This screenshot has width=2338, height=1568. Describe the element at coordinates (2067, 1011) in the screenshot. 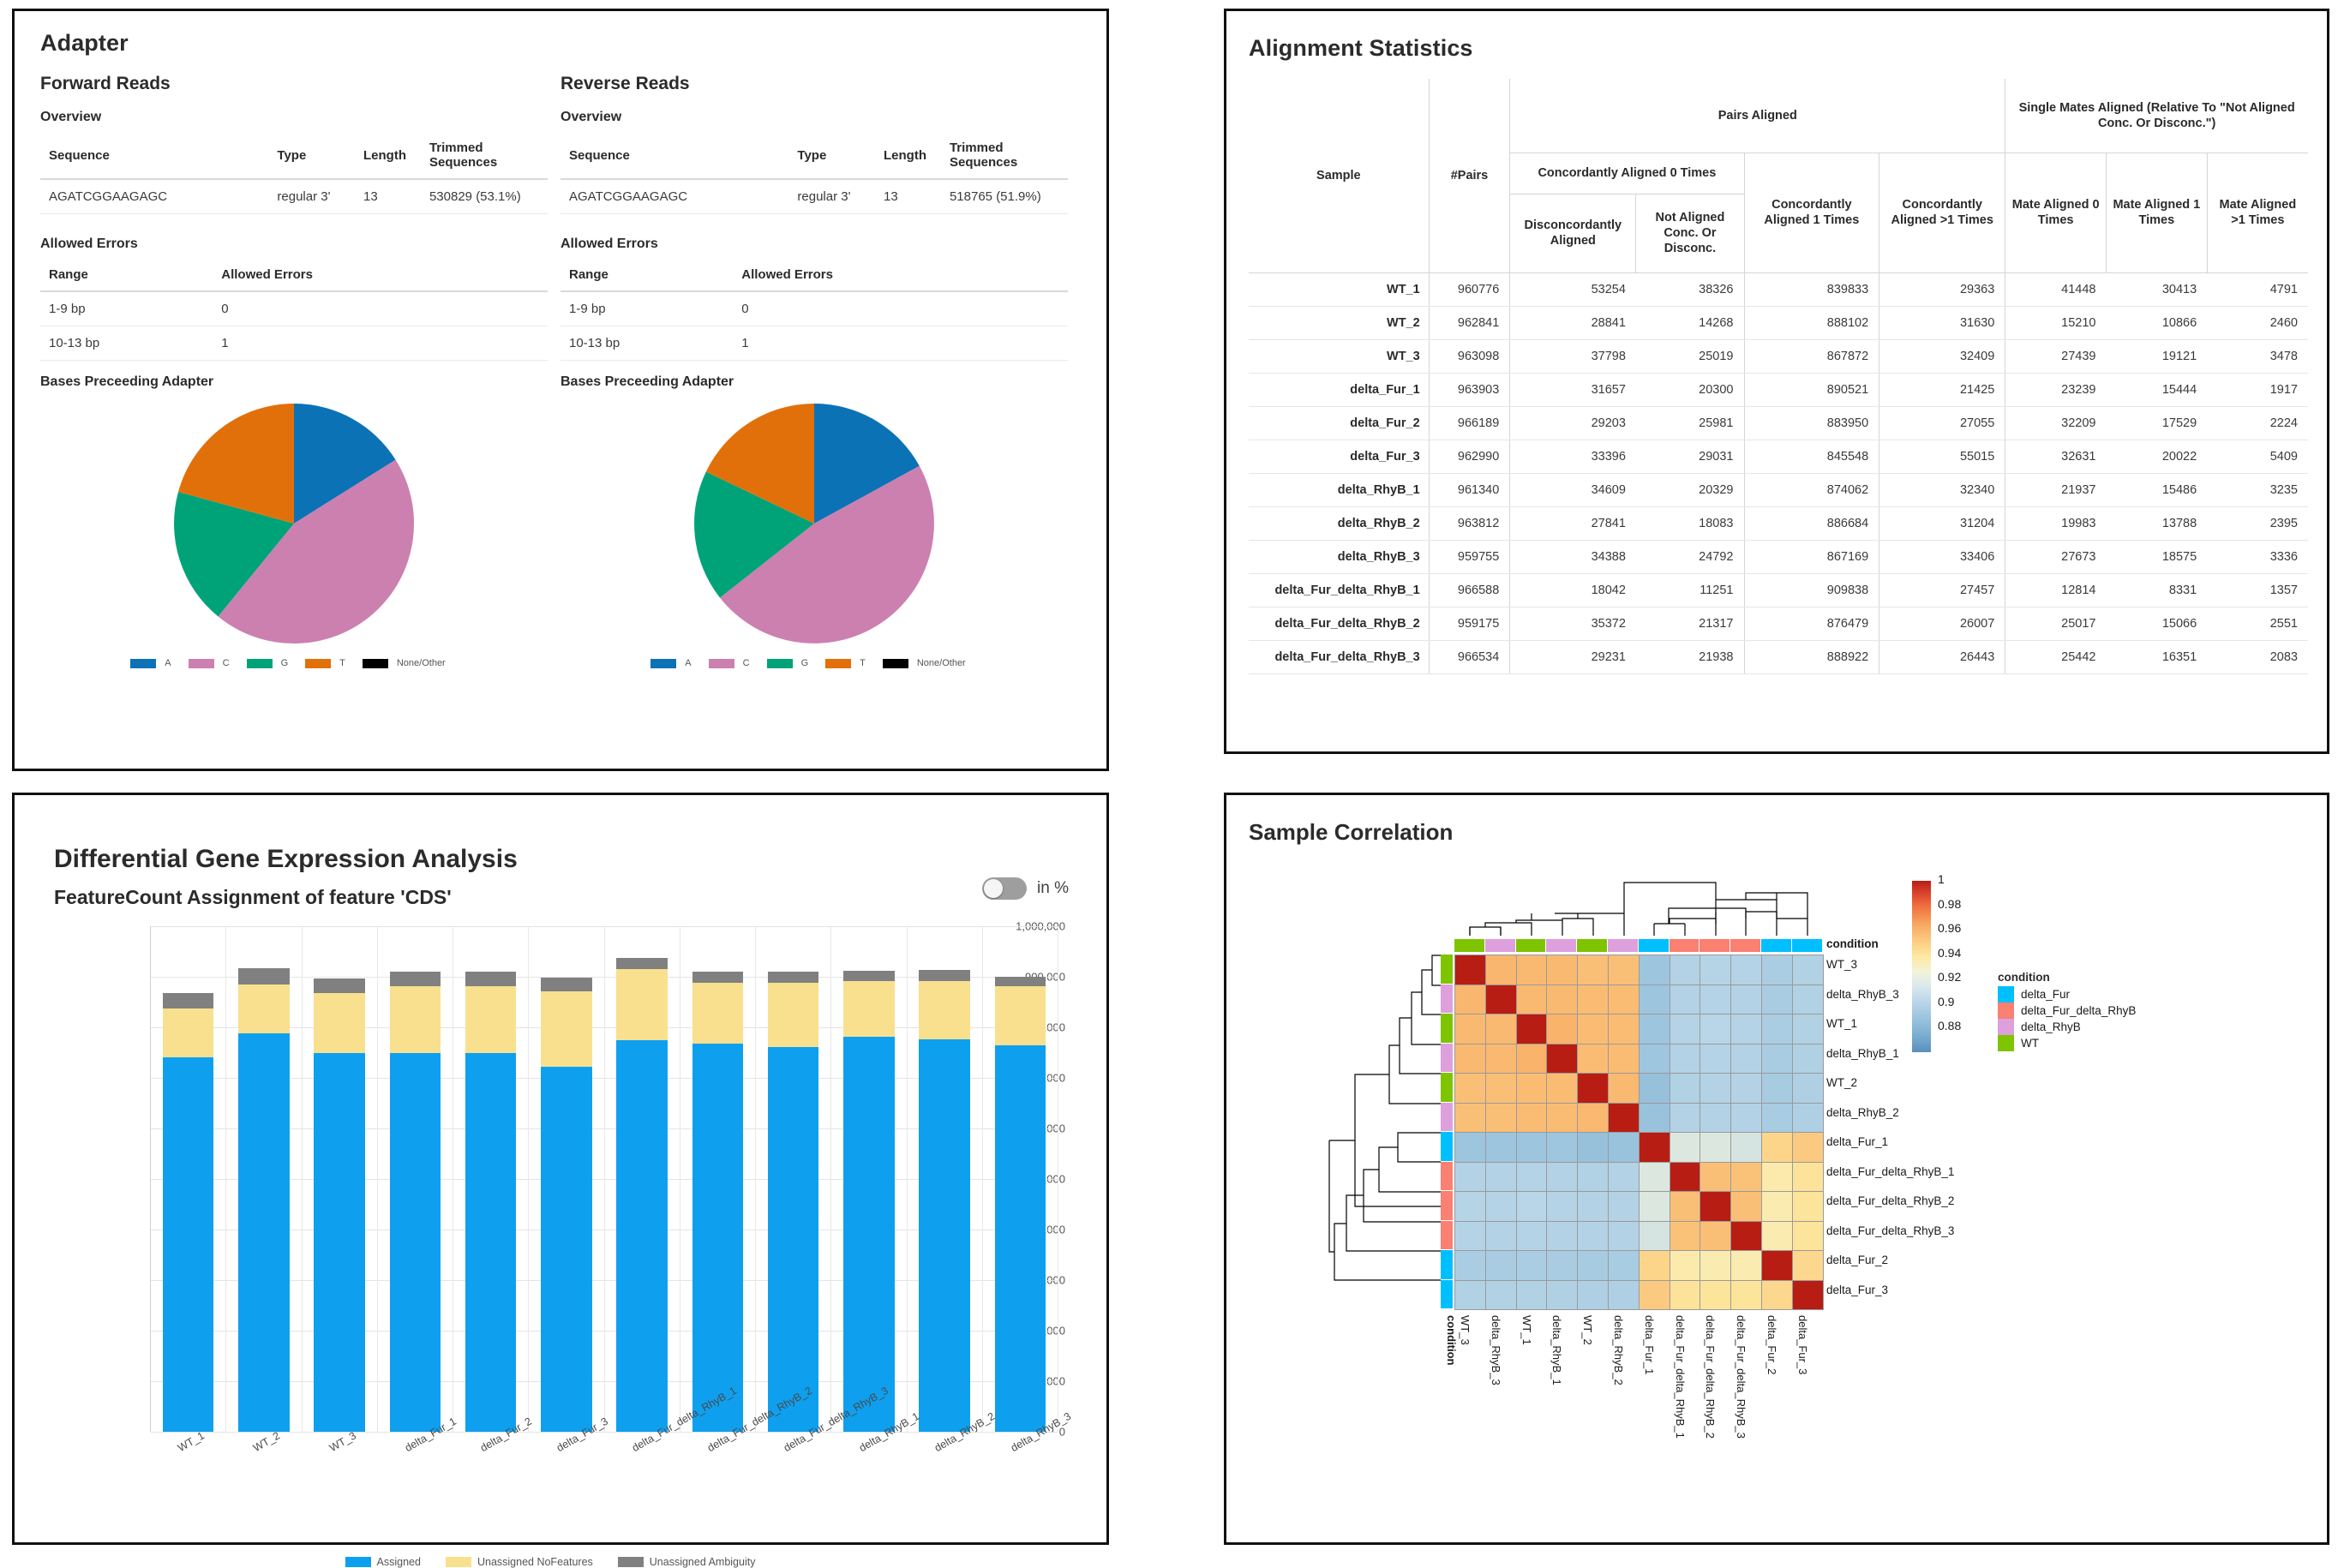

I see `legend-item: delta_Fur_delta_RhyB` at that location.